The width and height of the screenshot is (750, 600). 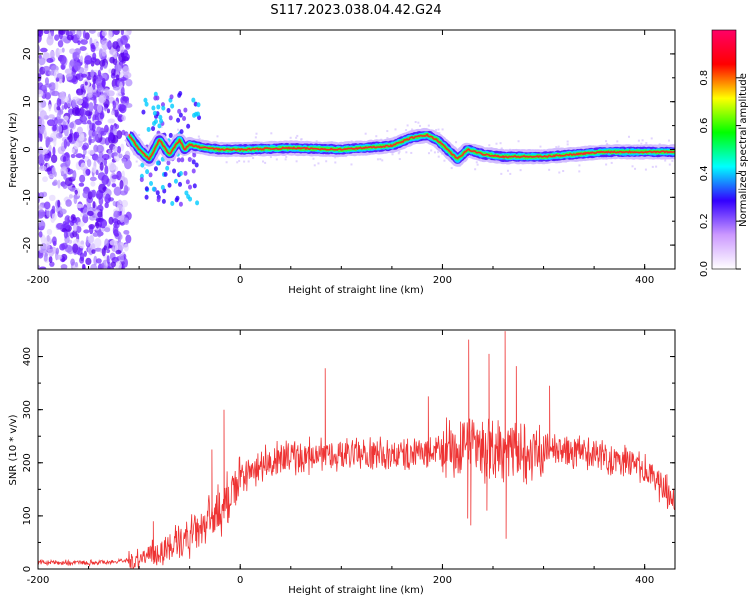 What do you see at coordinates (27, 569) in the screenshot?
I see `y-tick-label: 0` at bounding box center [27, 569].